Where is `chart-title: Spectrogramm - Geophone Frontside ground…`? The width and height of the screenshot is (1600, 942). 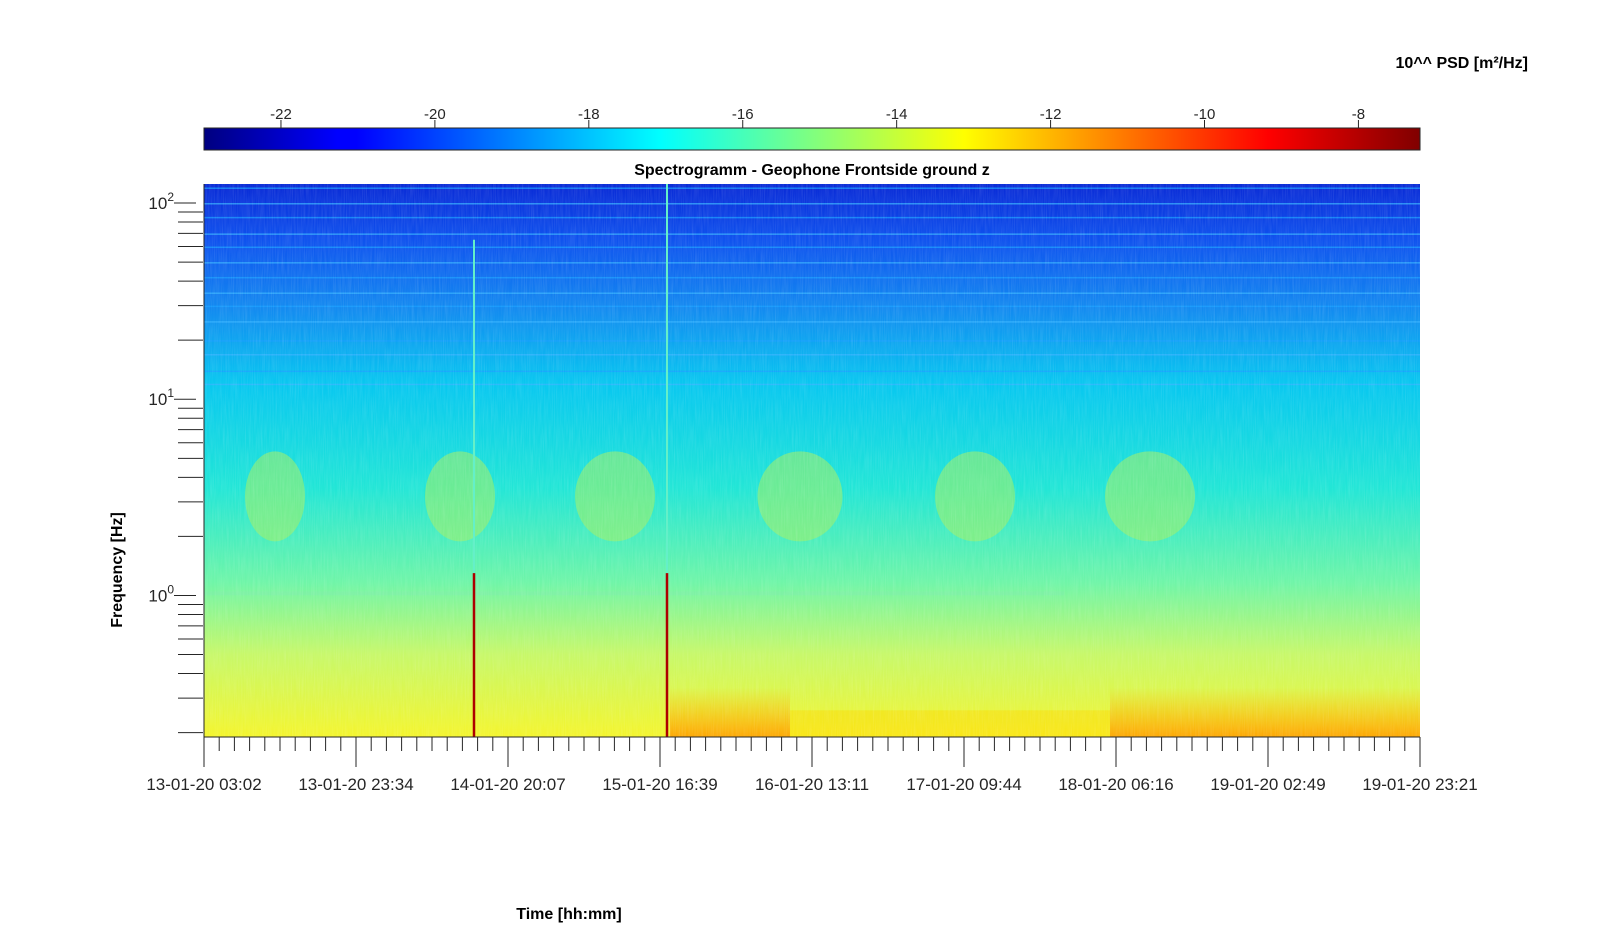
chart-title: Spectrogramm - Geophone Frontside ground… is located at coordinates (812, 170).